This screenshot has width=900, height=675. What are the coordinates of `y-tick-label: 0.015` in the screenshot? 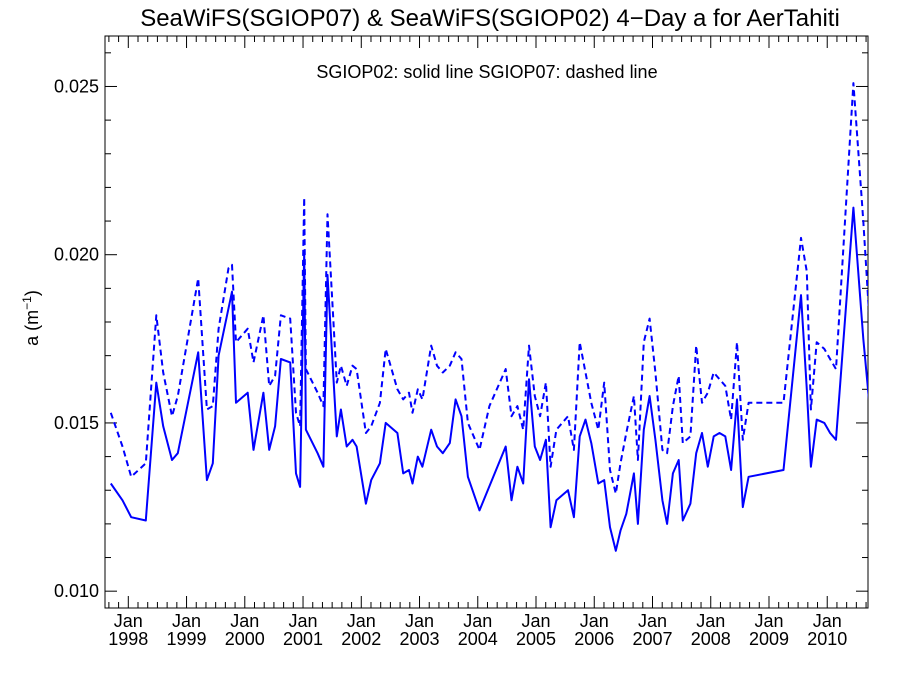 It's located at (76, 423).